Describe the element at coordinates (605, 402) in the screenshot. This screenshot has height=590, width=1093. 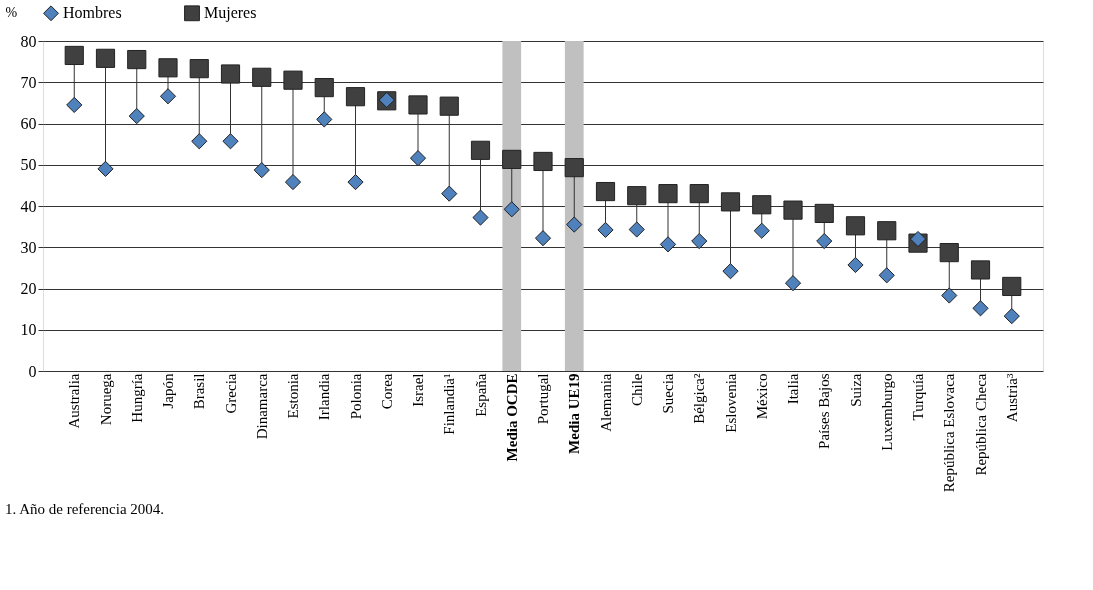
I see `x-tick-label: Alemania` at that location.